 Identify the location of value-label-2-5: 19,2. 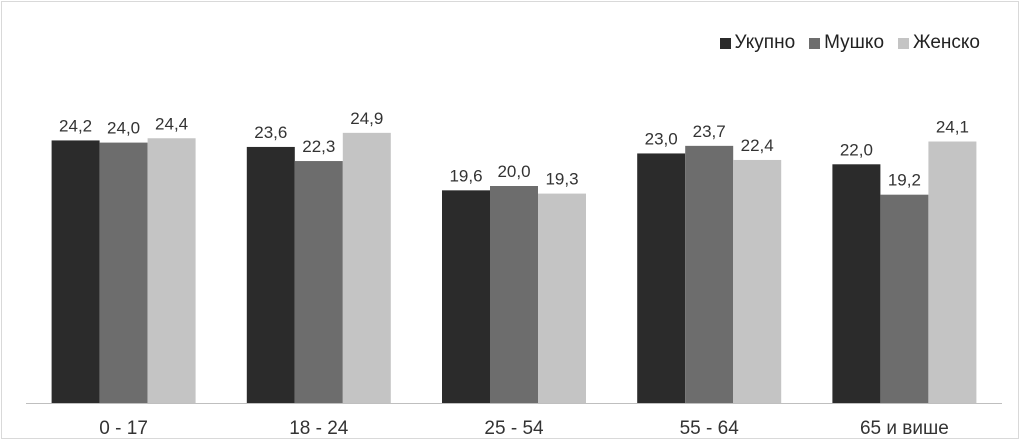
(904, 180).